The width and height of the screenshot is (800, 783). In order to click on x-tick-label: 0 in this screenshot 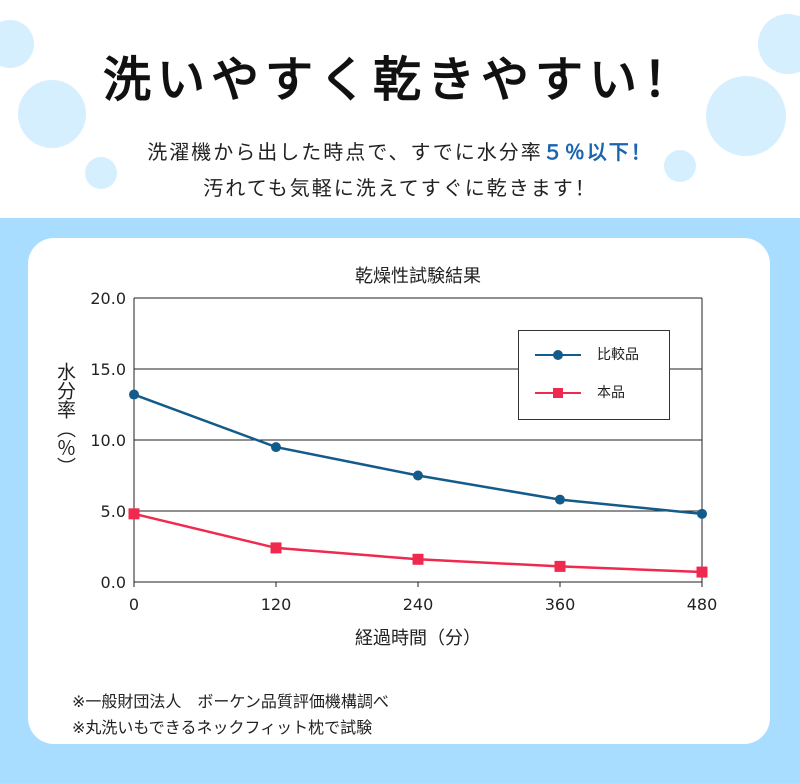, I will do `click(134, 604)`.